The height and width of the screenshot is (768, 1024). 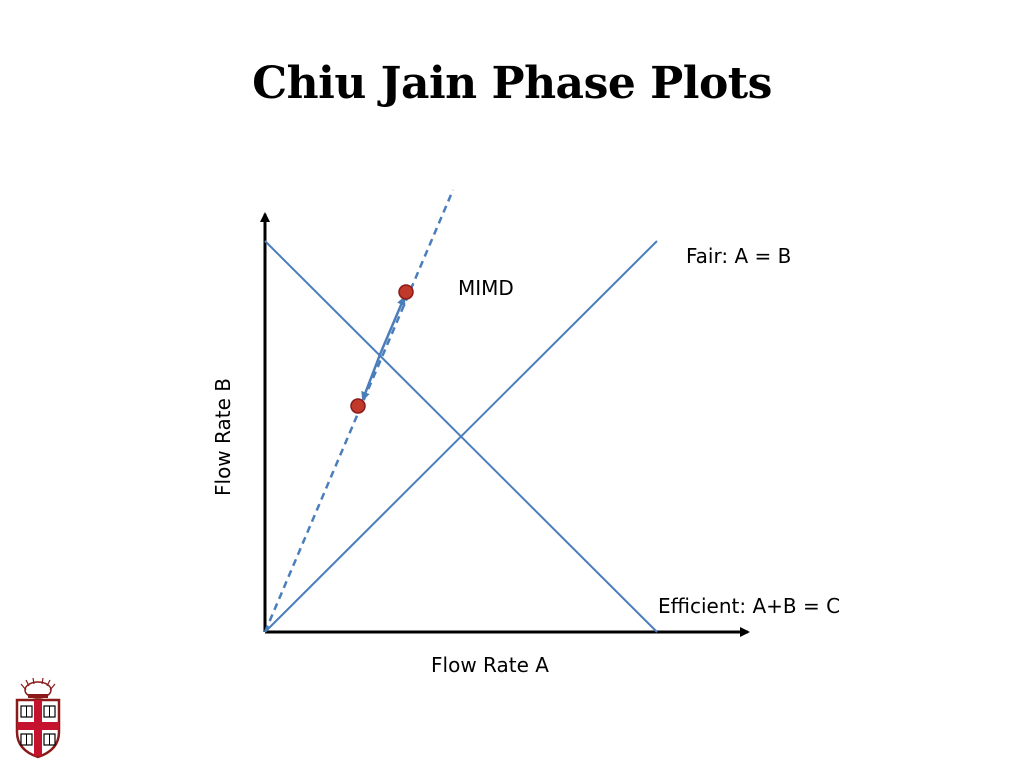 I want to click on policy-label: MIMD, so click(x=486, y=288).